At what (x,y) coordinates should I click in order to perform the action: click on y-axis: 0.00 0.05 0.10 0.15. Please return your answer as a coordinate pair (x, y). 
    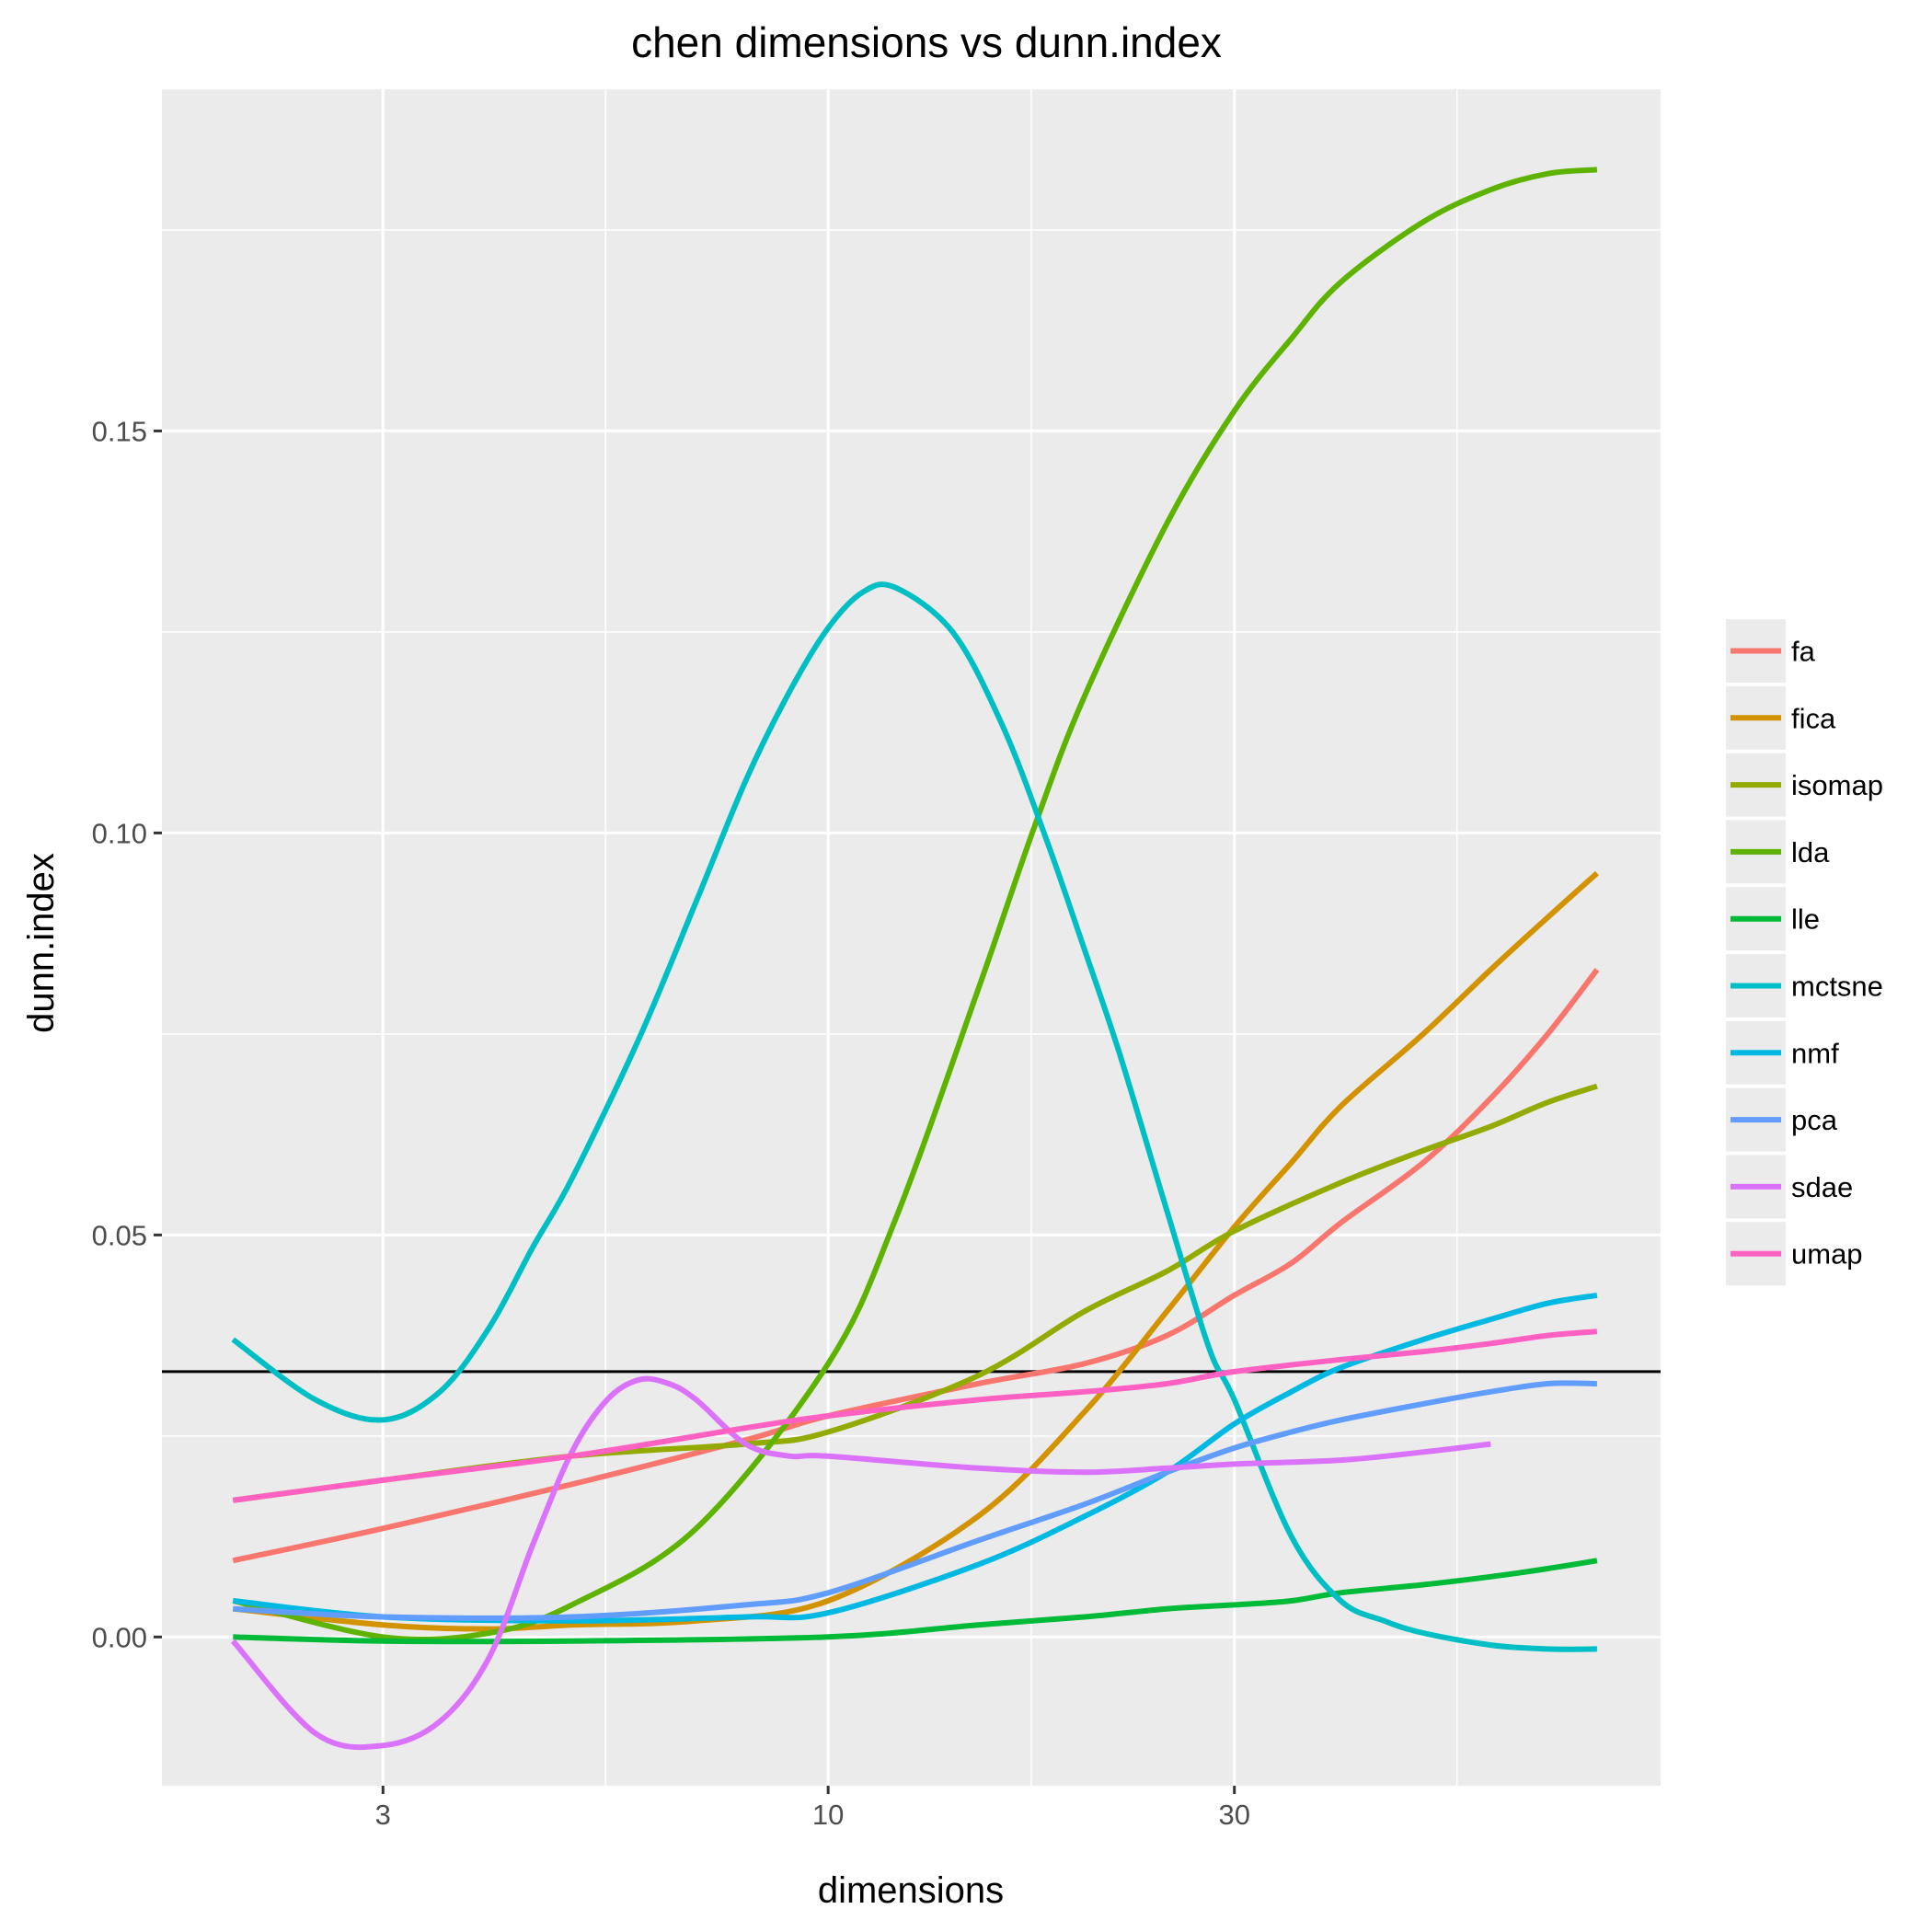
    Looking at the image, I should click on (127, 1034).